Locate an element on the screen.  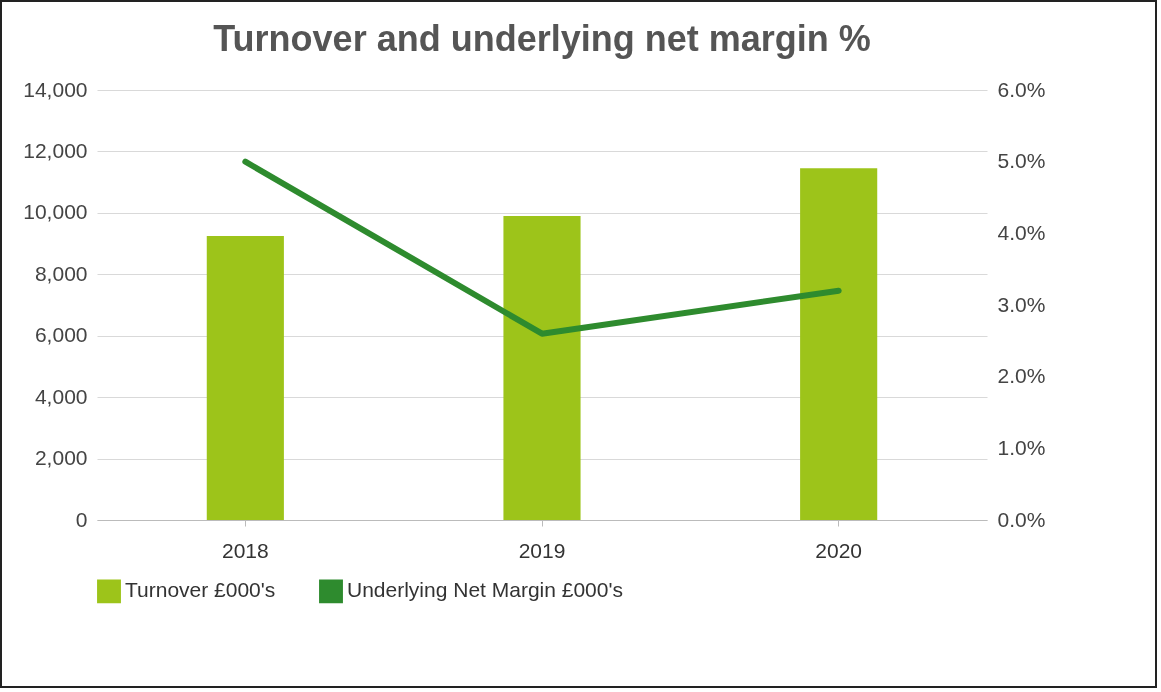
legend-label: Turnover £000's is located at coordinates (200, 590).